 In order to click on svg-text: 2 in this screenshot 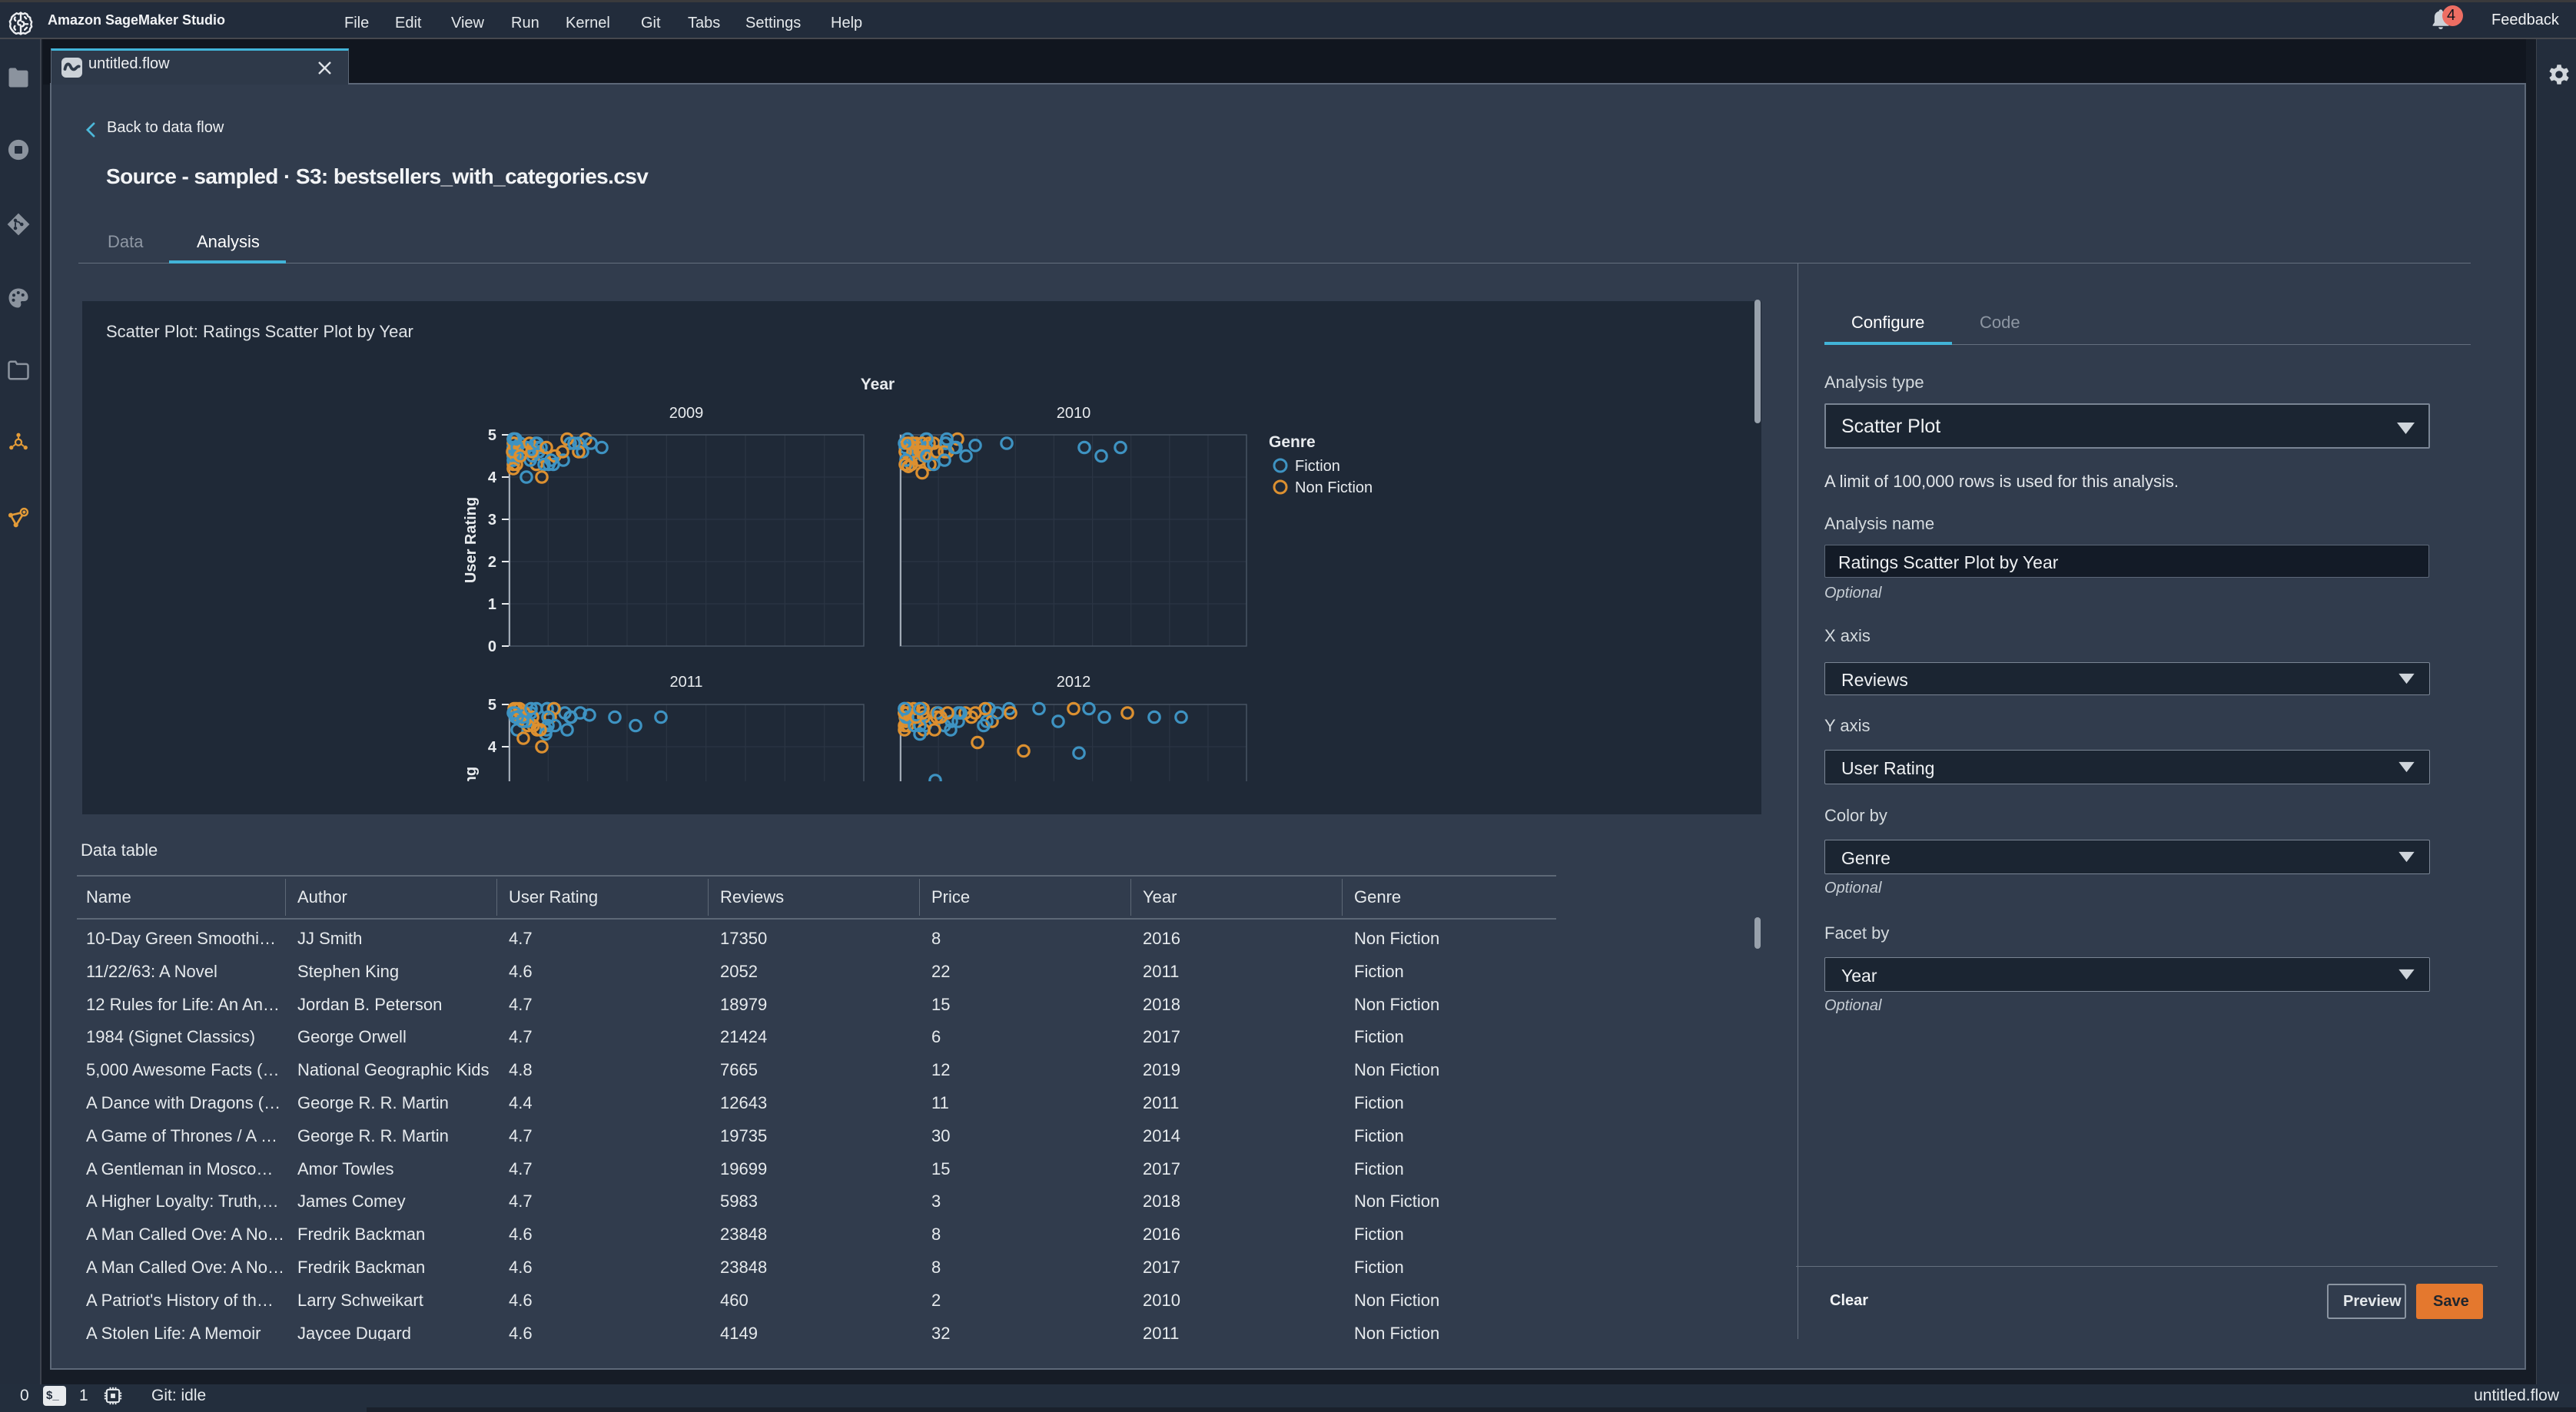, I will do `click(492, 563)`.